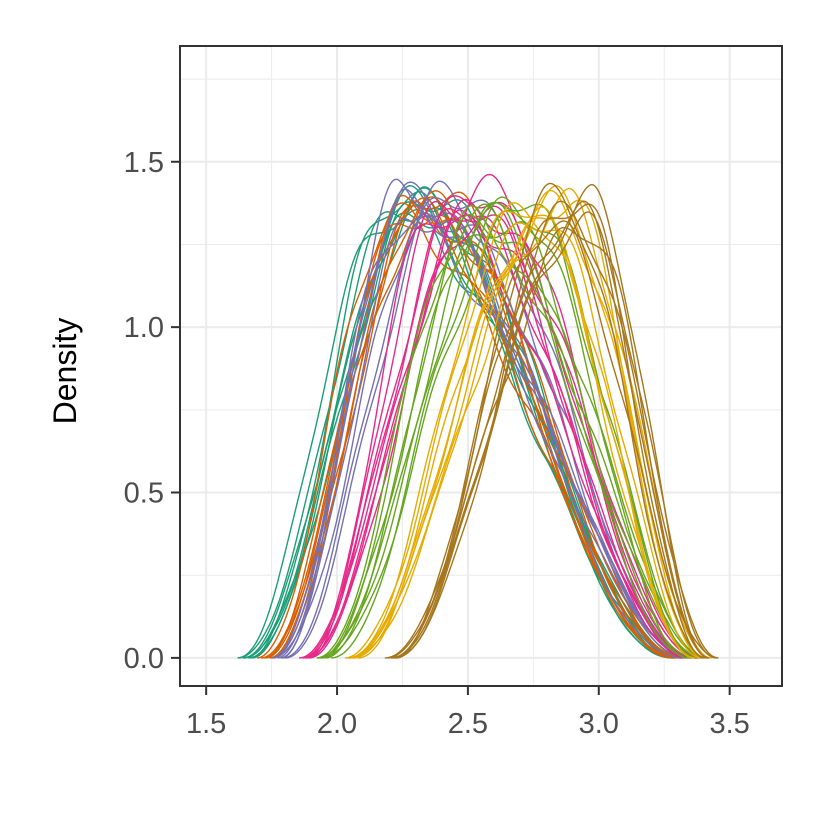 This screenshot has height=830, width=830. What do you see at coordinates (144, 494) in the screenshot?
I see `y-tick-label: 0.5` at bounding box center [144, 494].